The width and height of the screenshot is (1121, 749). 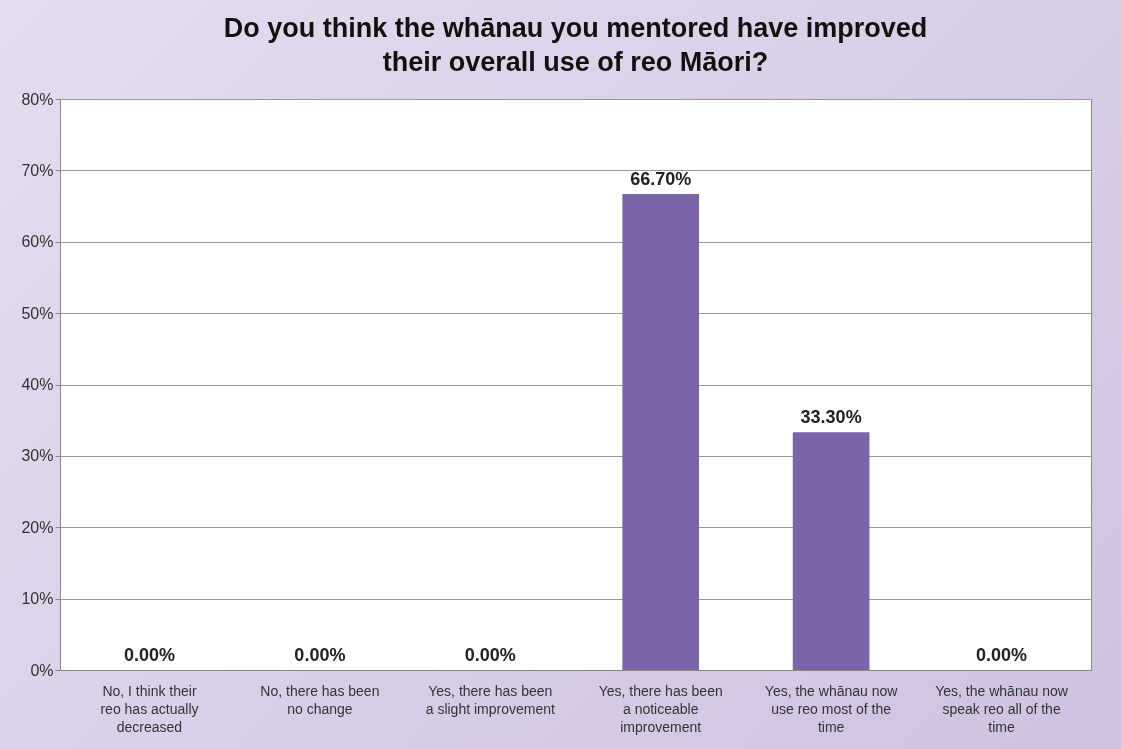 What do you see at coordinates (37, 313) in the screenshot?
I see `y-tick-label: 50%` at bounding box center [37, 313].